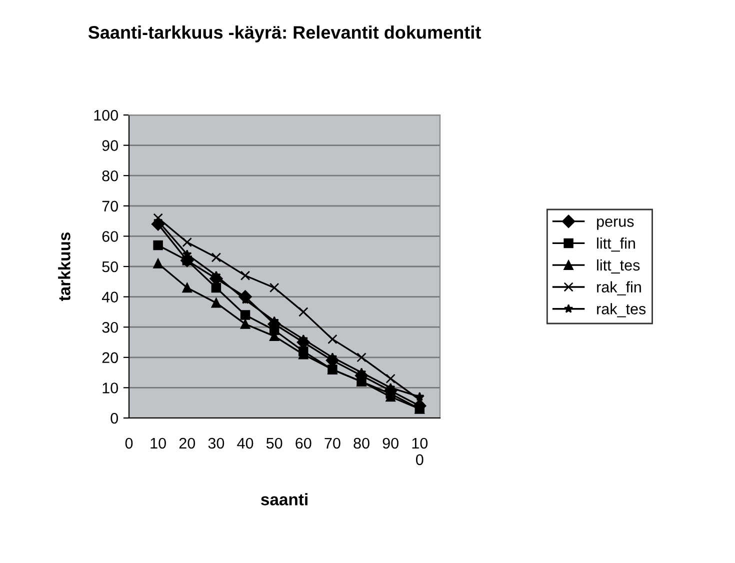  What do you see at coordinates (245, 443) in the screenshot?
I see `x-tick-label: 40` at bounding box center [245, 443].